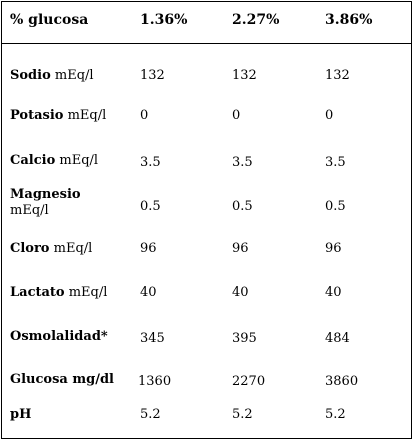 This screenshot has height=441, width=414. What do you see at coordinates (242, 162) in the screenshot?
I see `calcio-2-27: 3.5` at bounding box center [242, 162].